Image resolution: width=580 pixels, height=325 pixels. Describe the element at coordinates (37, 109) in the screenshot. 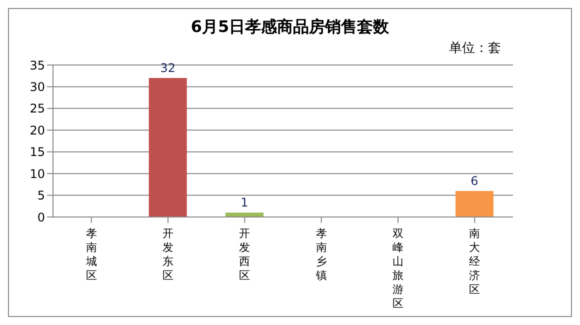

I see `y-tick-label: 25` at that location.